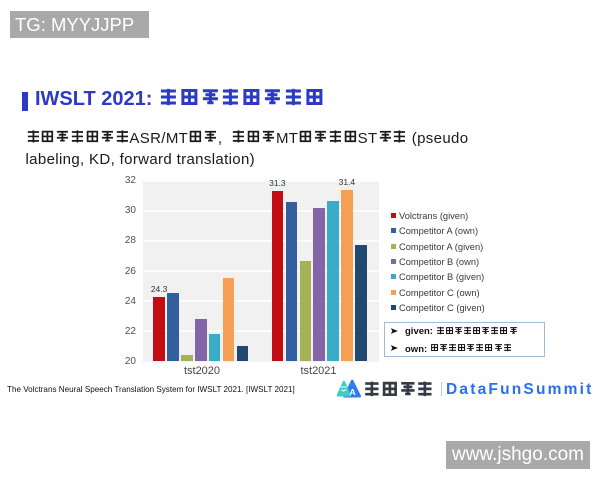 This screenshot has width=600, height=480. Describe the element at coordinates (353, 392) in the screenshot. I see `svg-text: A` at that location.